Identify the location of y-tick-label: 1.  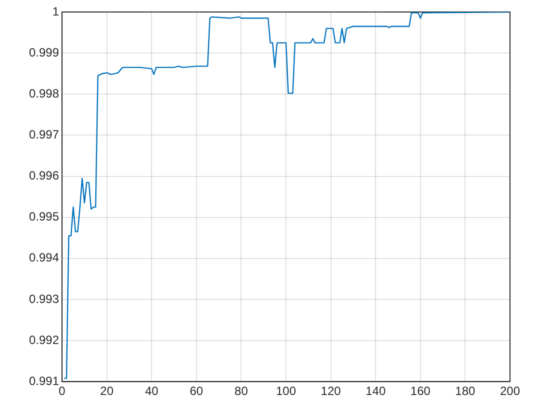
(56, 11).